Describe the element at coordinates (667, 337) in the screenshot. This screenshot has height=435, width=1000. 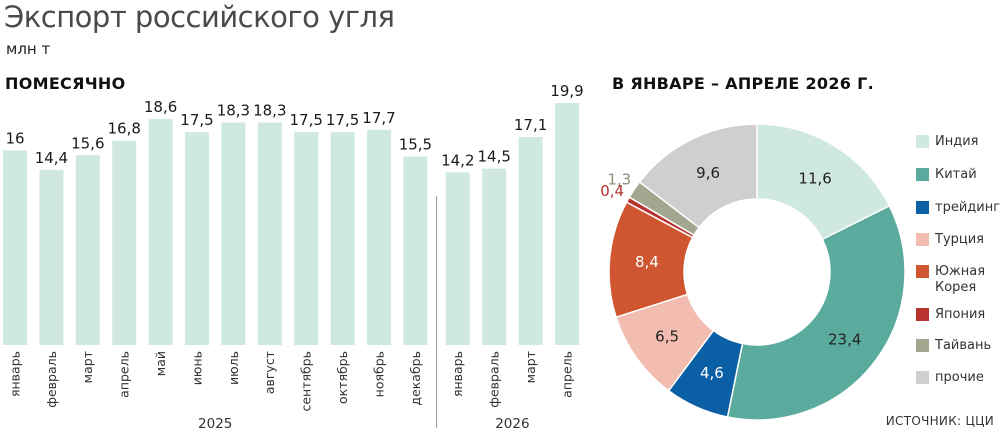
I see `donut-value-label-4: 6,5` at that location.